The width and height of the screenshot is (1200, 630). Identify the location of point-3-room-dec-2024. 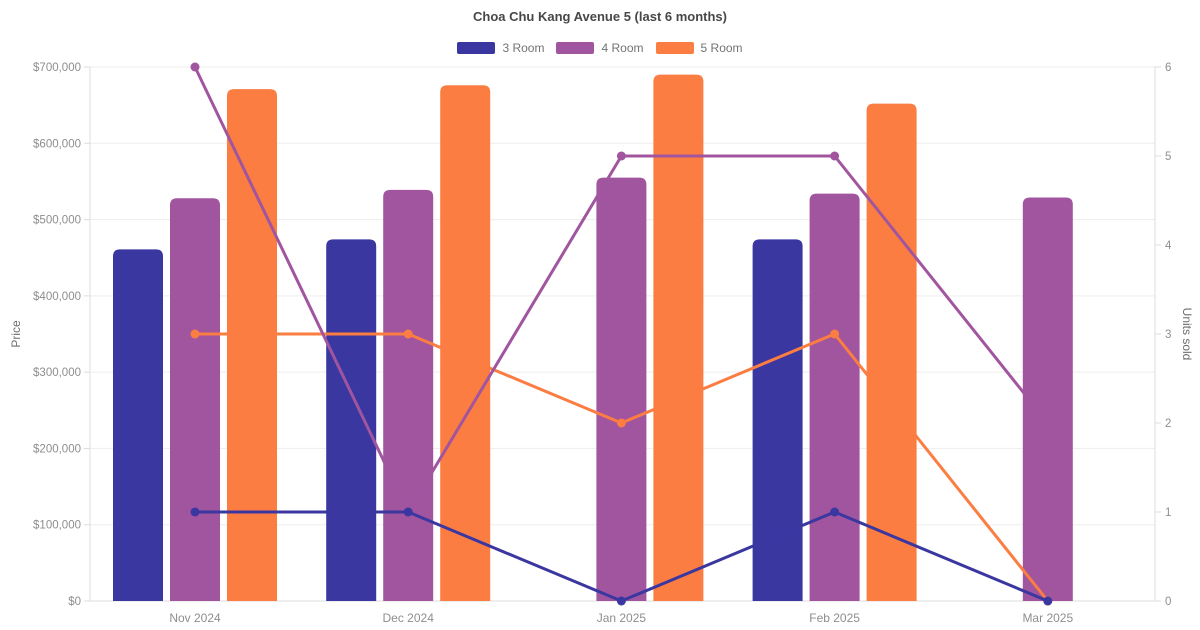
(408, 512).